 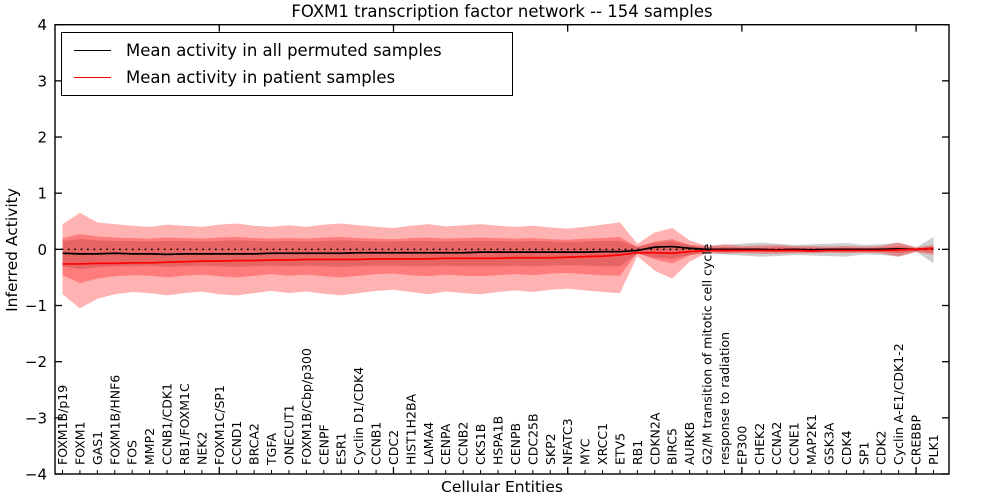 What do you see at coordinates (261, 77) in the screenshot?
I see `legend-label-patient: Mean activity in patient samples` at bounding box center [261, 77].